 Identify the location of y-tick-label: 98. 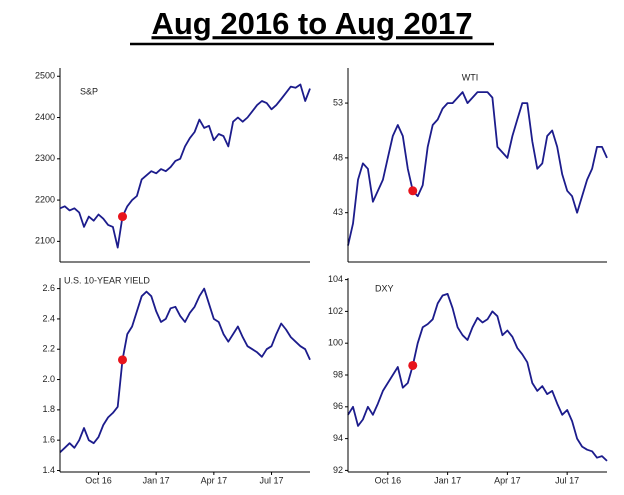
(338, 374).